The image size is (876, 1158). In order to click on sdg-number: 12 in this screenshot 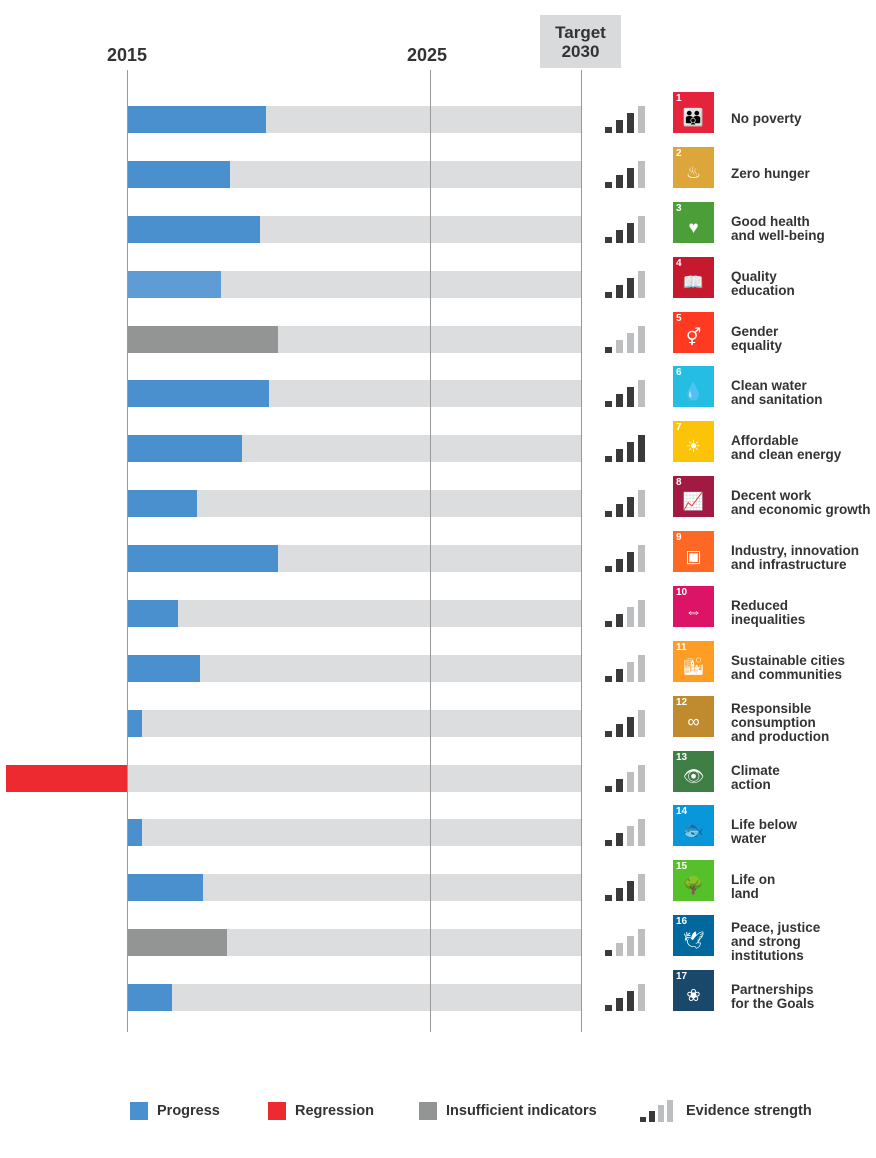, I will do `click(682, 702)`.